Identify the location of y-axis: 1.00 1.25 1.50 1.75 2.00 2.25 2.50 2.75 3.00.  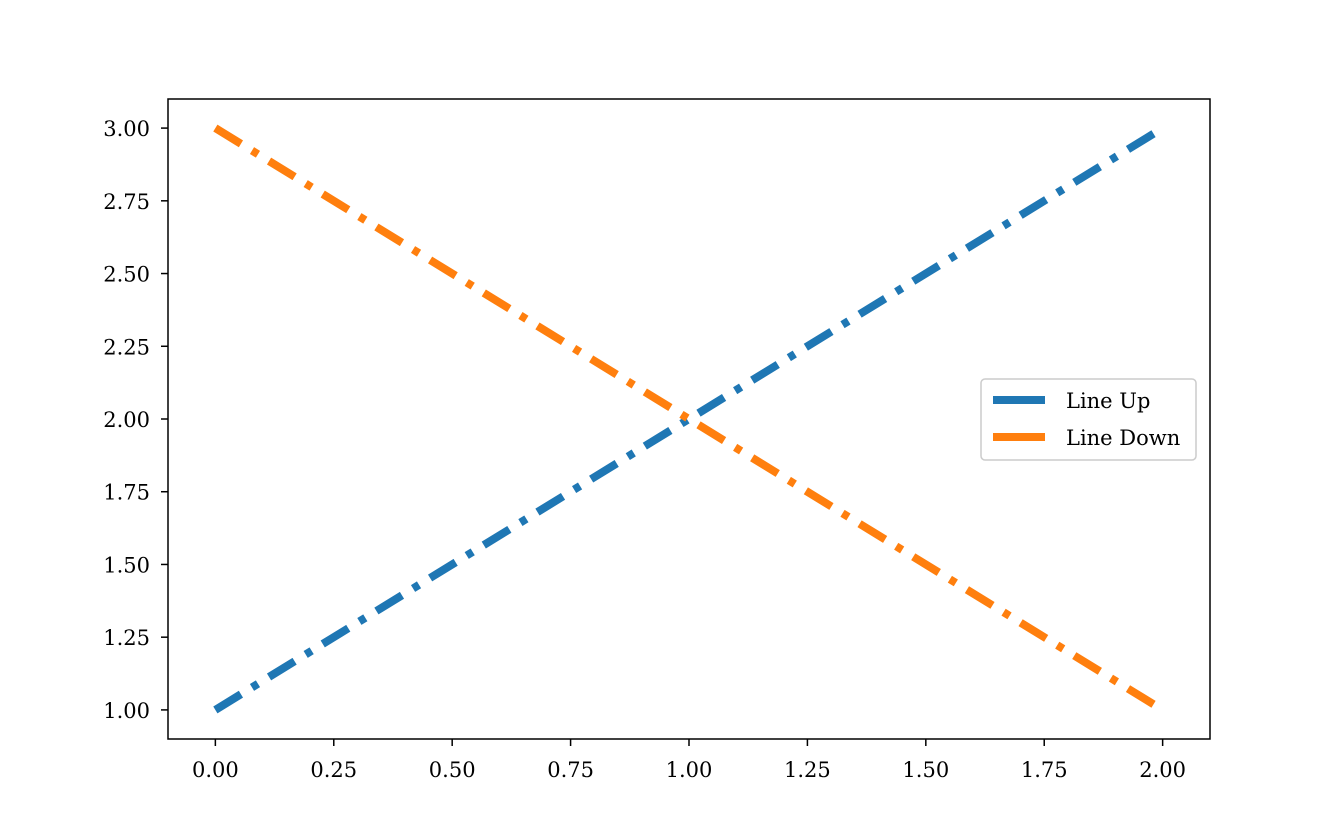
(135, 420).